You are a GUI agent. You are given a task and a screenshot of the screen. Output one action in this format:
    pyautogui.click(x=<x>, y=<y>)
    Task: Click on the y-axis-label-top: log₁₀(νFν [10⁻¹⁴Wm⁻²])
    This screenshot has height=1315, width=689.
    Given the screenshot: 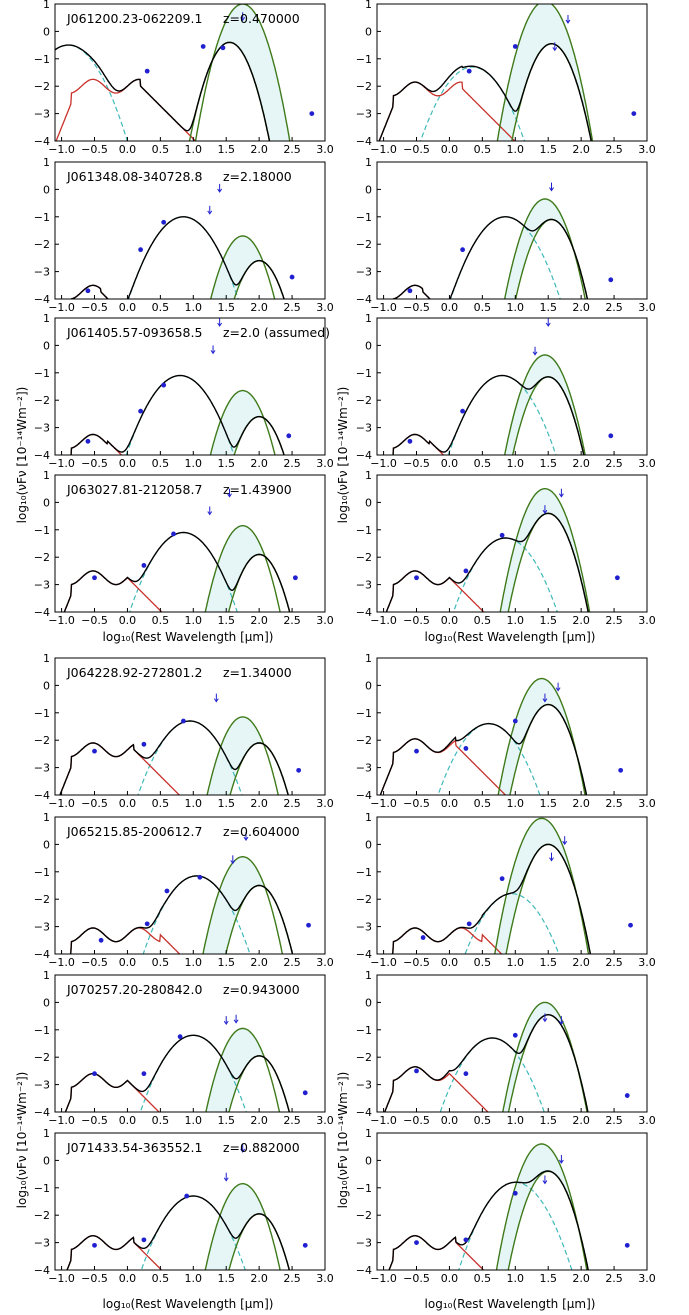 What is the action you would take?
    pyautogui.click(x=22, y=455)
    